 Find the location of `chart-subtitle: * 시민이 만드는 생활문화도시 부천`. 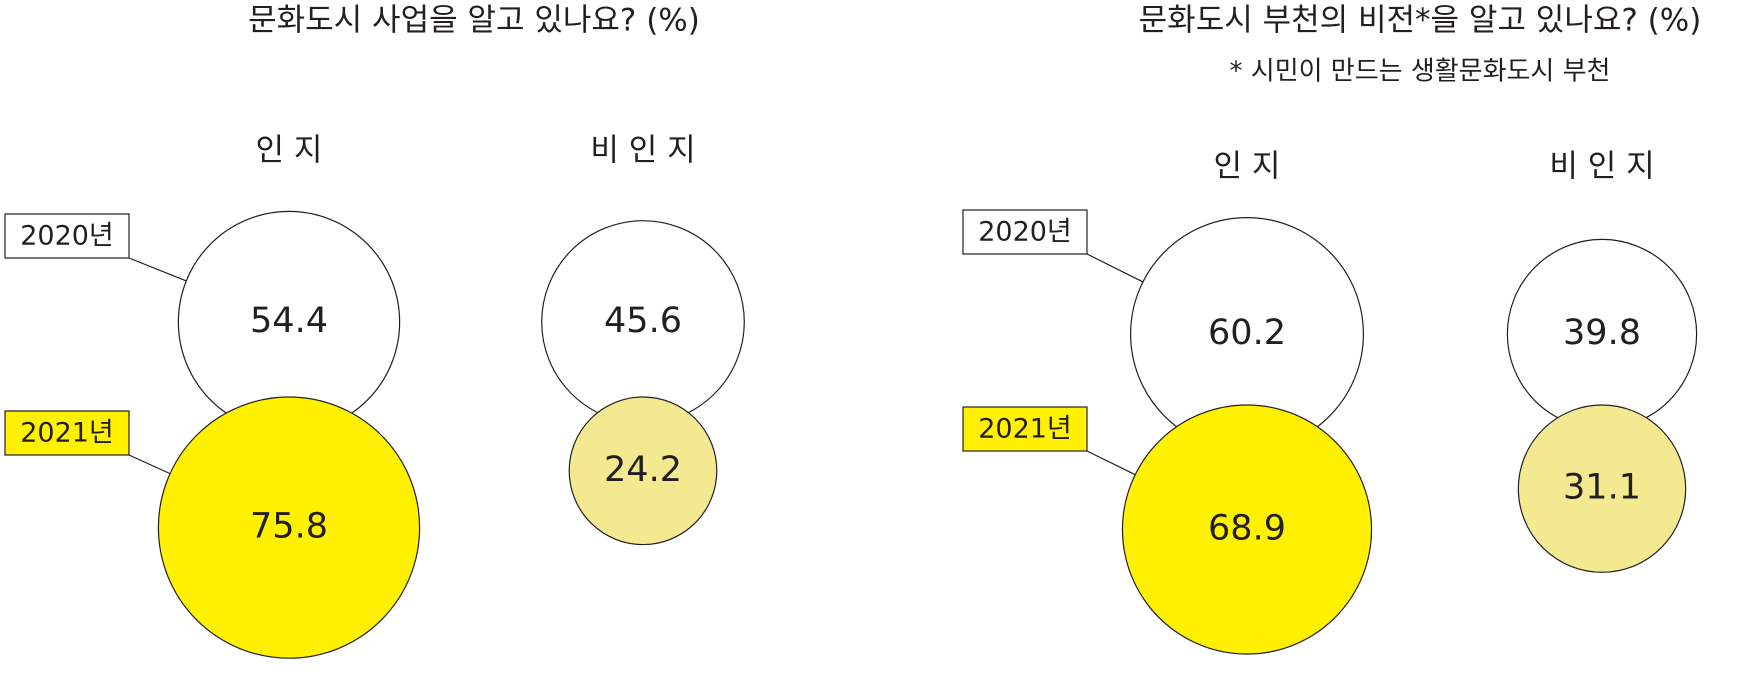

chart-subtitle: * 시민이 만드는 생활문화도시 부천 is located at coordinates (1420, 72).